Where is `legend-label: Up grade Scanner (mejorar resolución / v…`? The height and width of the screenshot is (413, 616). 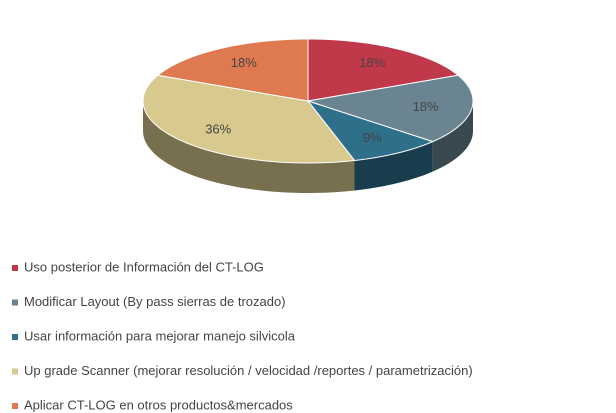
legend-label: Up grade Scanner (mejorar resolución / v… is located at coordinates (248, 370).